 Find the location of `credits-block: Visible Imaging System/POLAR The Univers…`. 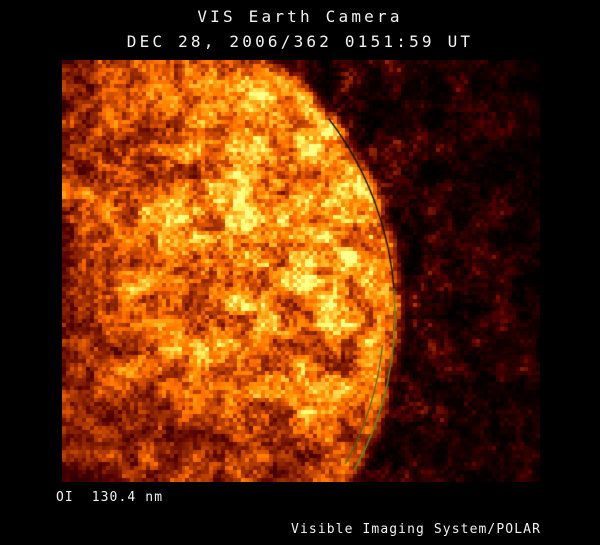

credits-block: Visible Imaging System/POLAR The Univers… is located at coordinates (398, 516).